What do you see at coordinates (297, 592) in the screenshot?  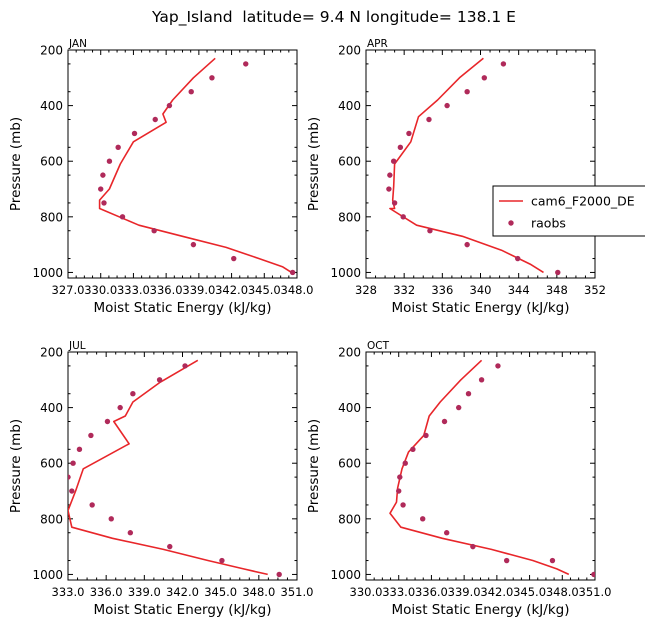 I see `x-tick-label: 351.0` at bounding box center [297, 592].